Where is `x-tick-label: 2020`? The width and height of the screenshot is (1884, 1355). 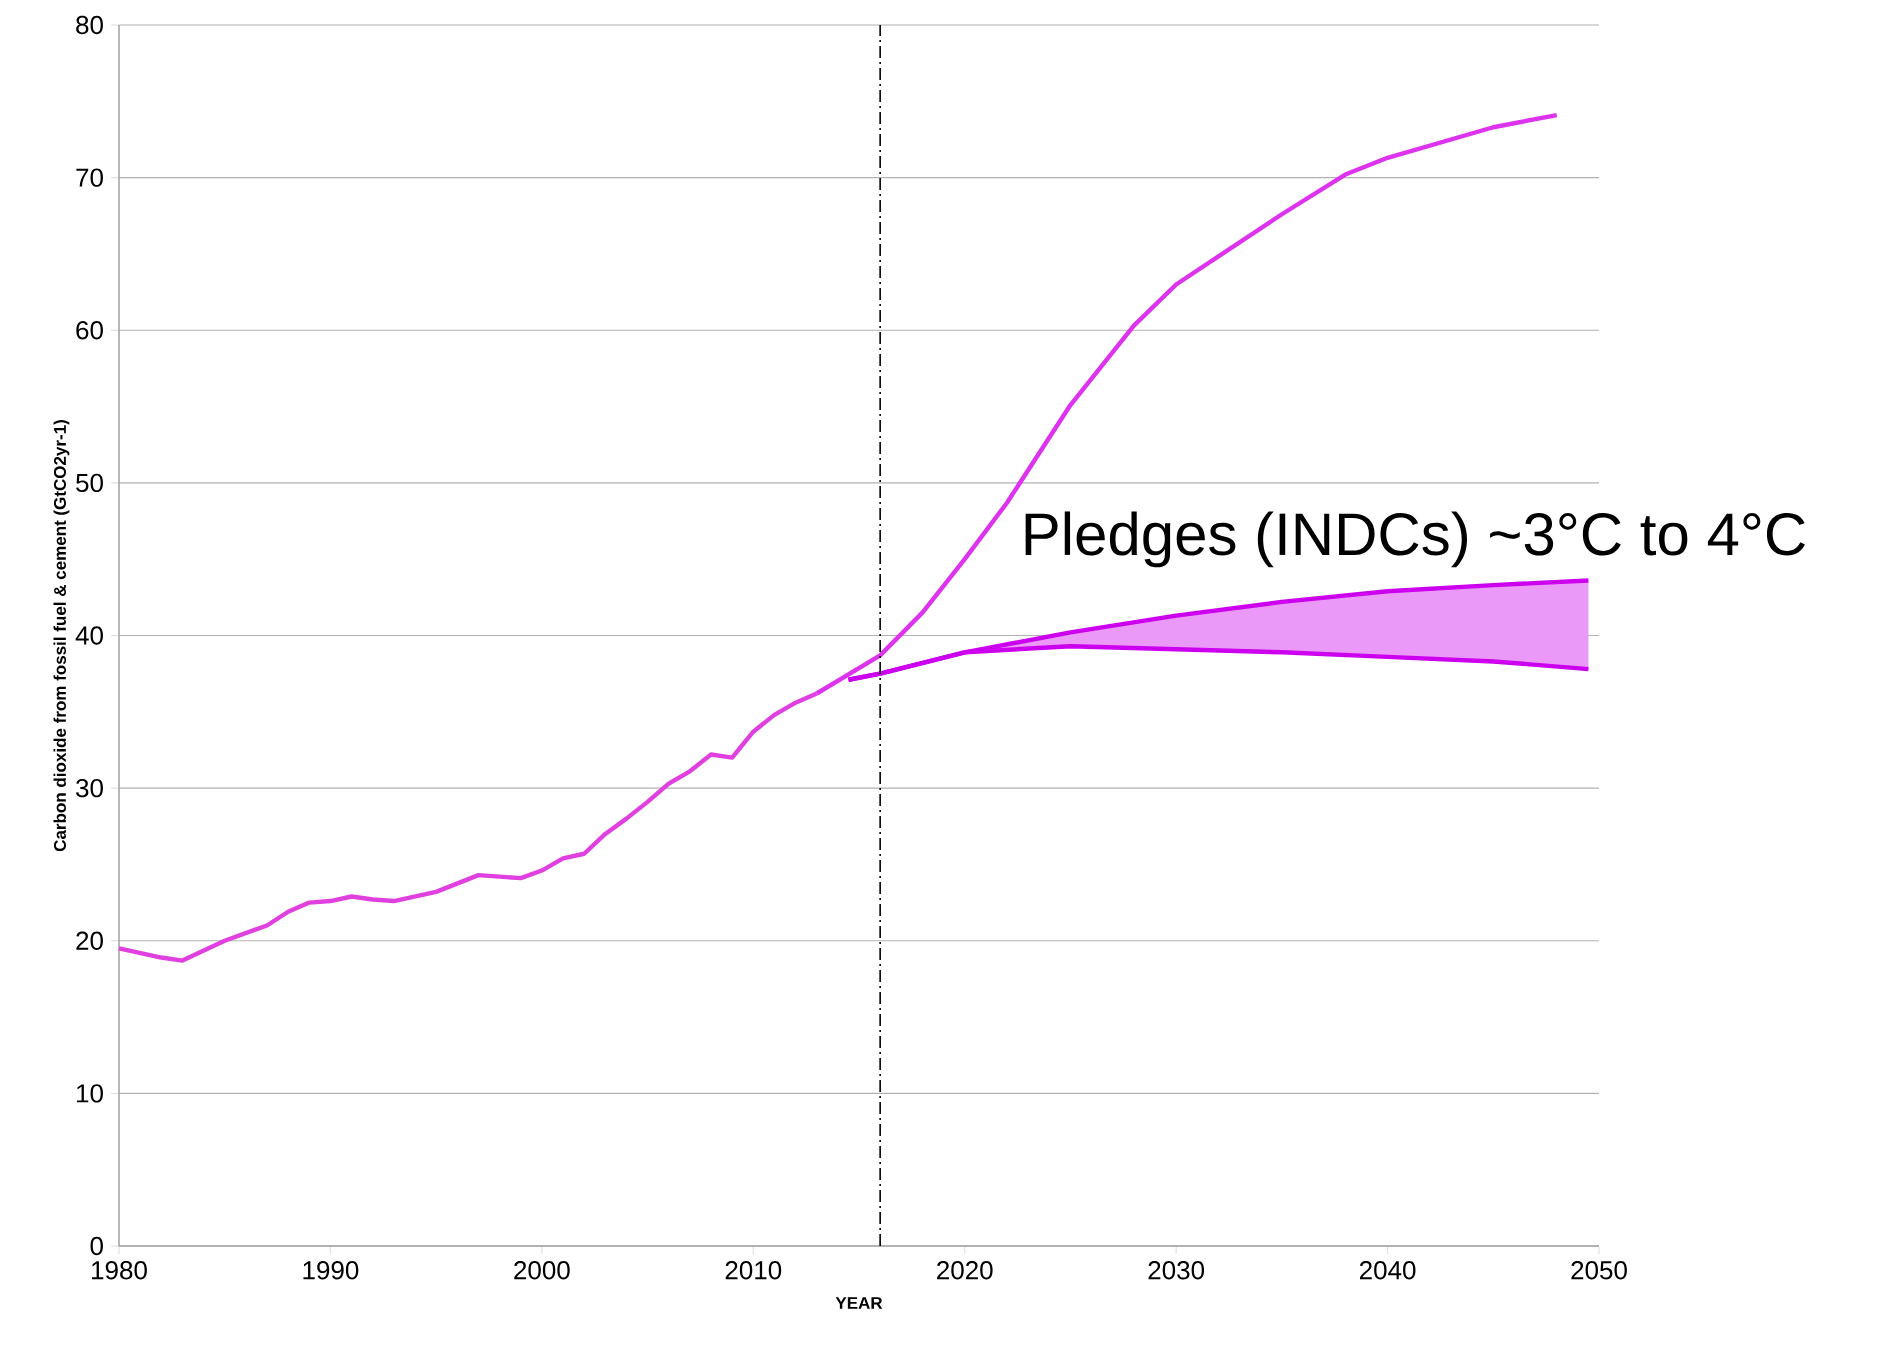
x-tick-label: 2020 is located at coordinates (965, 1270).